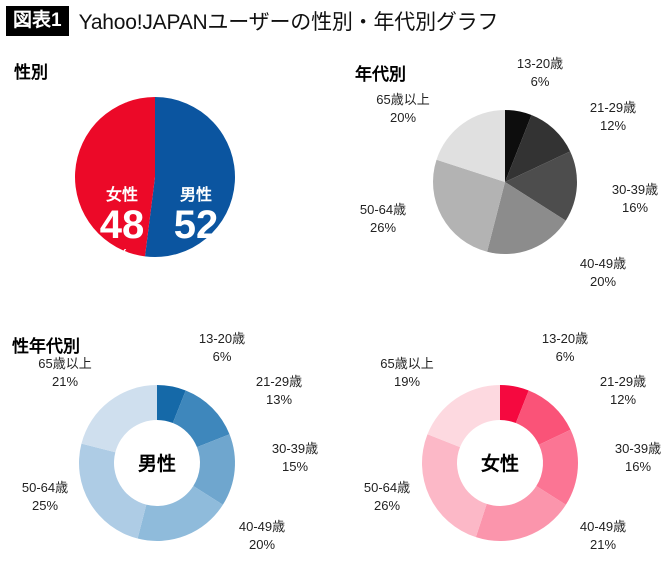 The image size is (670, 571). What do you see at coordinates (196, 225) in the screenshot?
I see `gender-slice-value-male: 52` at bounding box center [196, 225].